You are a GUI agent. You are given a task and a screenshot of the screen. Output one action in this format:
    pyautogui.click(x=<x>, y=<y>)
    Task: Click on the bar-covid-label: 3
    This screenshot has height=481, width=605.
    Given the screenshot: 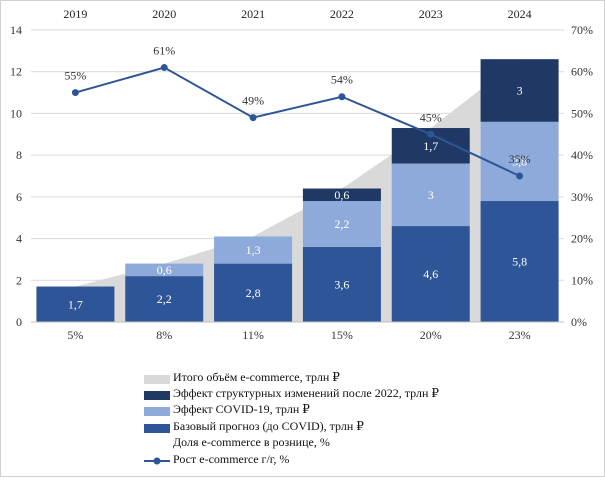 What is the action you would take?
    pyautogui.click(x=431, y=195)
    